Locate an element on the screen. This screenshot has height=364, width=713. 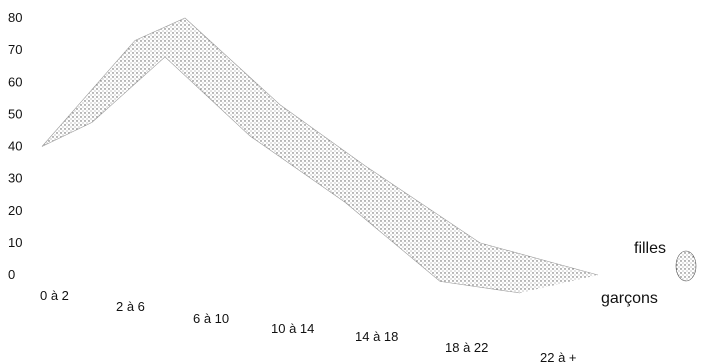
y-tick-label: 0 is located at coordinates (11, 274).